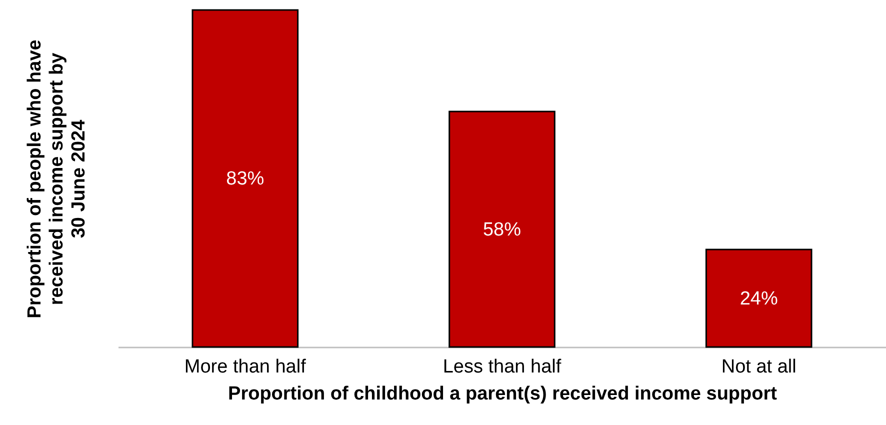 Image resolution: width=886 pixels, height=425 pixels. Describe the element at coordinates (57, 179) in the screenshot. I see `y-axis-title: Proportion of people who have received income support by 30 June 2024` at that location.